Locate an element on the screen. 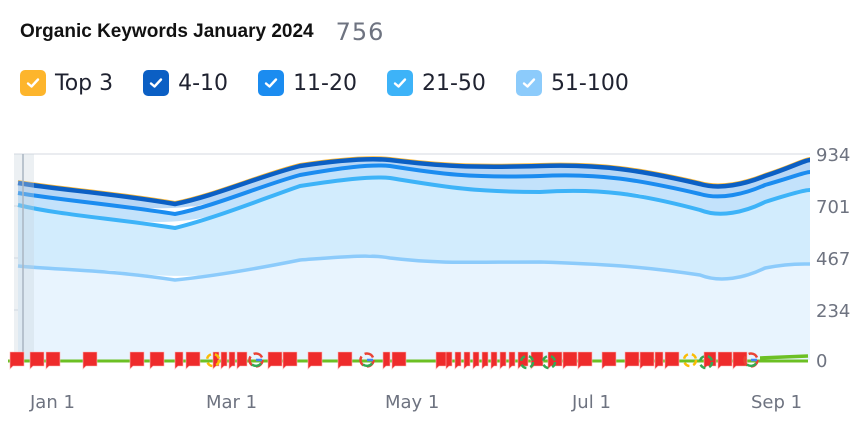 The height and width of the screenshot is (430, 860). y-tick-934: 934 is located at coordinates (833, 155).